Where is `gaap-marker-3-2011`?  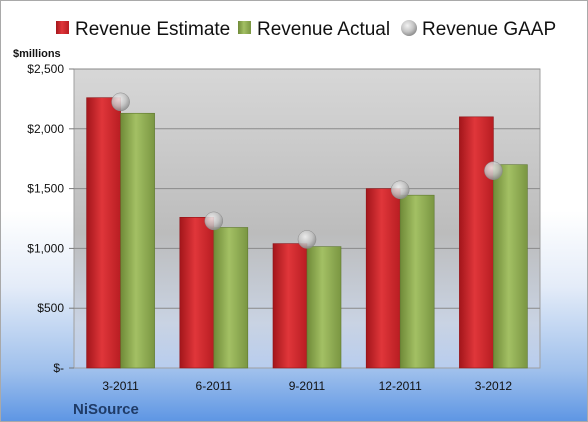 gaap-marker-3-2011 is located at coordinates (120, 102).